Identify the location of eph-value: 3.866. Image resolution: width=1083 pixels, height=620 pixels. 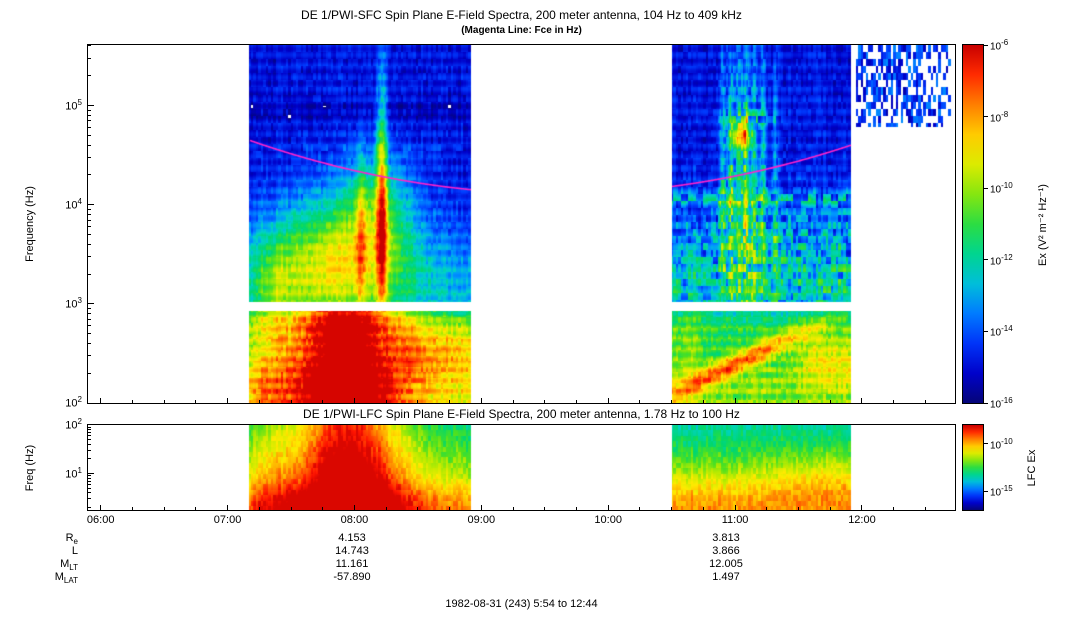
(726, 551).